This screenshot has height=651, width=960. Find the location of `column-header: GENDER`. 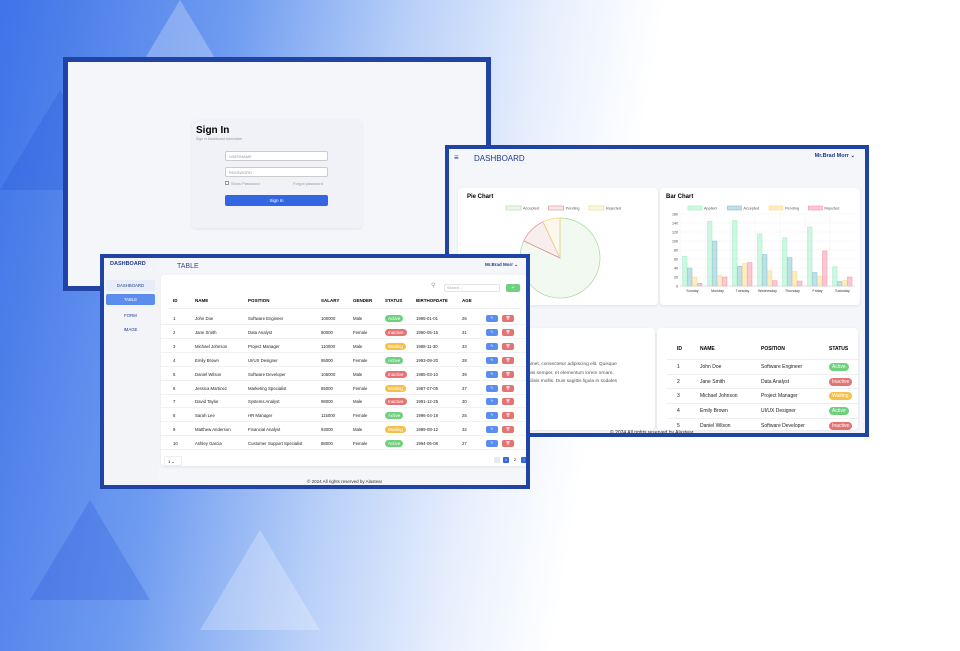

column-header: GENDER is located at coordinates (363, 300).